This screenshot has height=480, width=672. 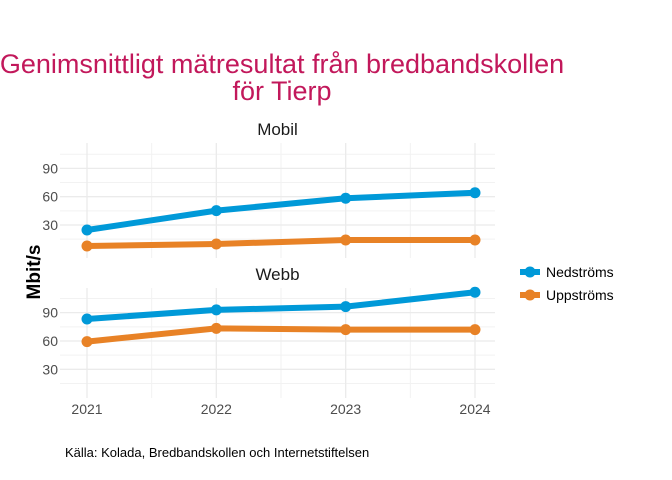 I want to click on legend-label: Uppströms, so click(x=580, y=295).